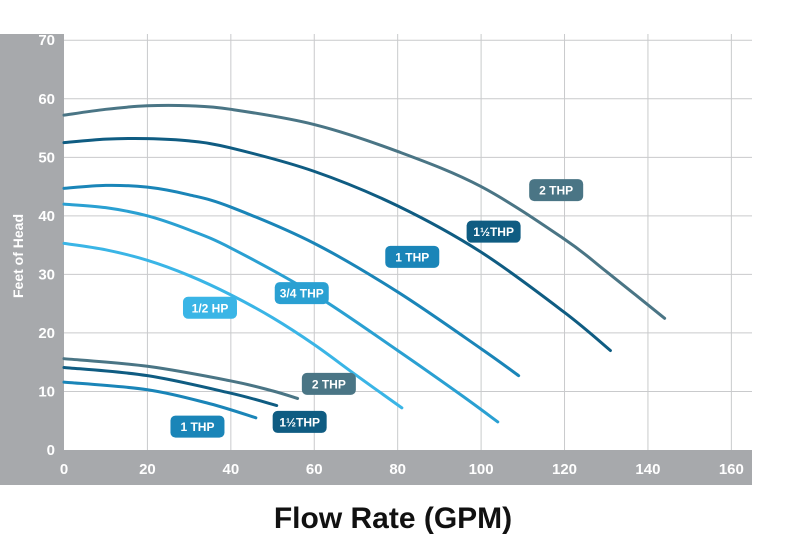 The image size is (786, 544). Describe the element at coordinates (46, 216) in the screenshot. I see `y-tick-label: 40` at that location.